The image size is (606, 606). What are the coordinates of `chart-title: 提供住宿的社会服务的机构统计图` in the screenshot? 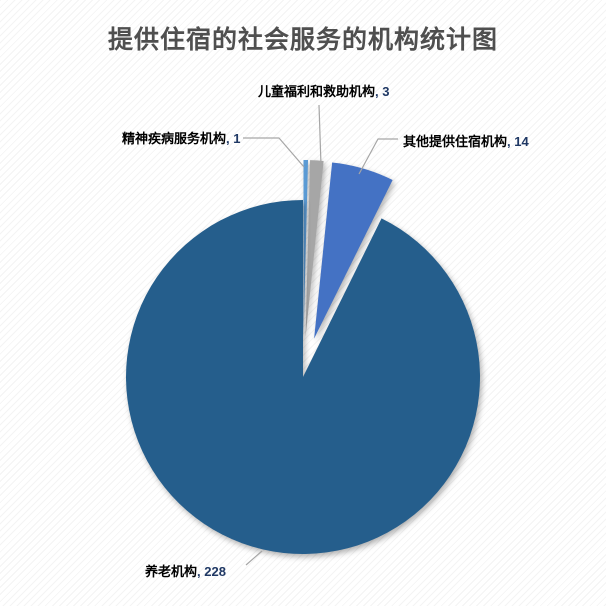 It's located at (302, 40).